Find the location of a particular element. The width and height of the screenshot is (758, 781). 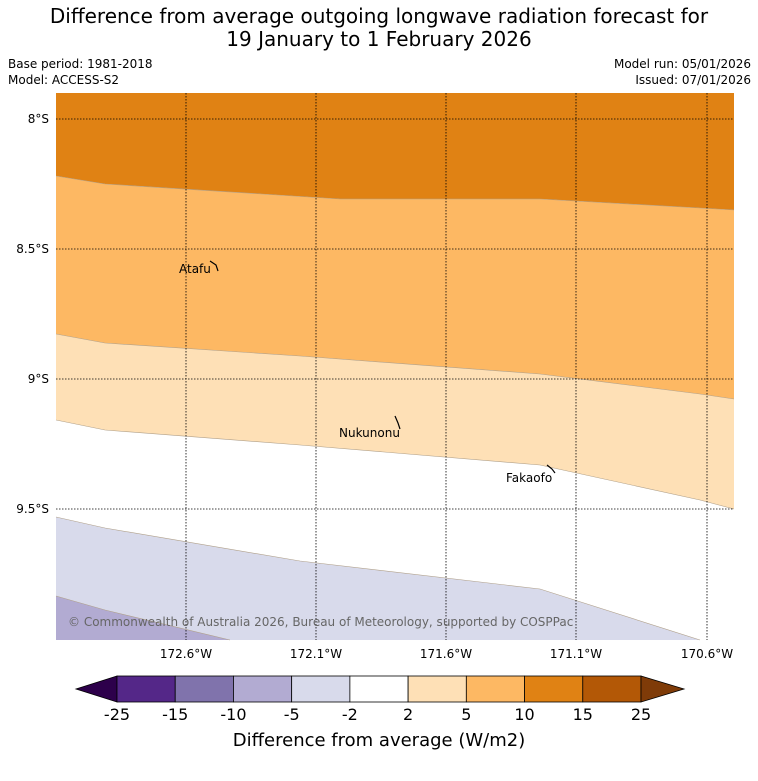

meta-left: Base period: 1981-2018 Model: ACCESS-S2 is located at coordinates (80, 72).